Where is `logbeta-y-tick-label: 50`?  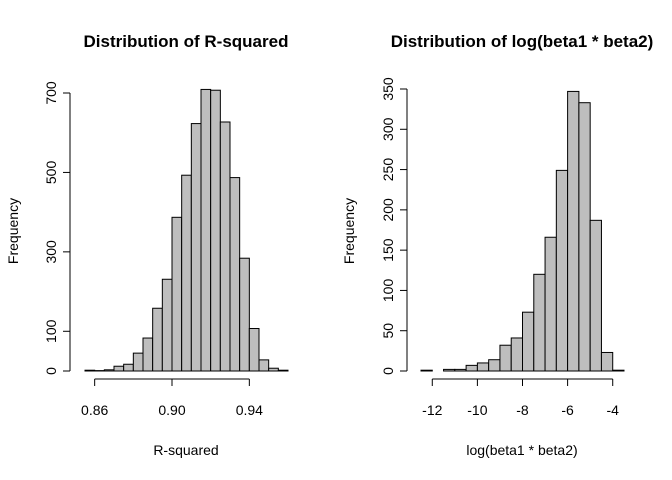
logbeta-y-tick-label: 50 is located at coordinates (388, 331).